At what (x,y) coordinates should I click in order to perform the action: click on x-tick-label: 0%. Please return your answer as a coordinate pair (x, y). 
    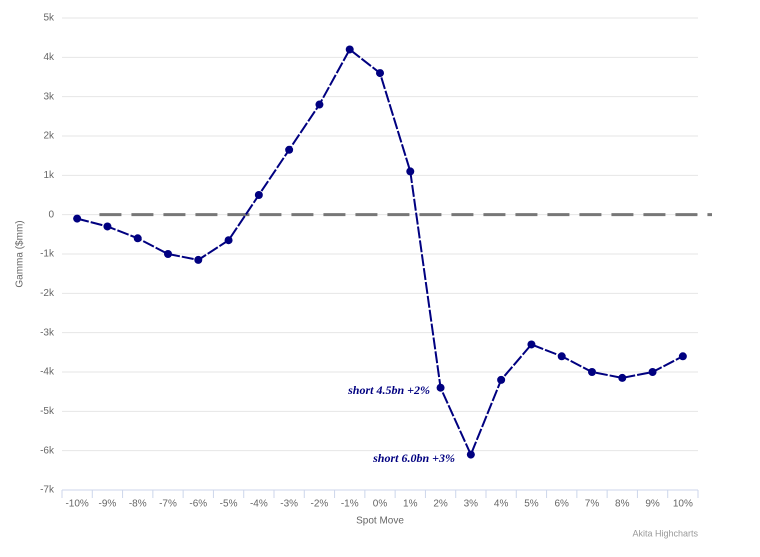
    Looking at the image, I should click on (380, 504).